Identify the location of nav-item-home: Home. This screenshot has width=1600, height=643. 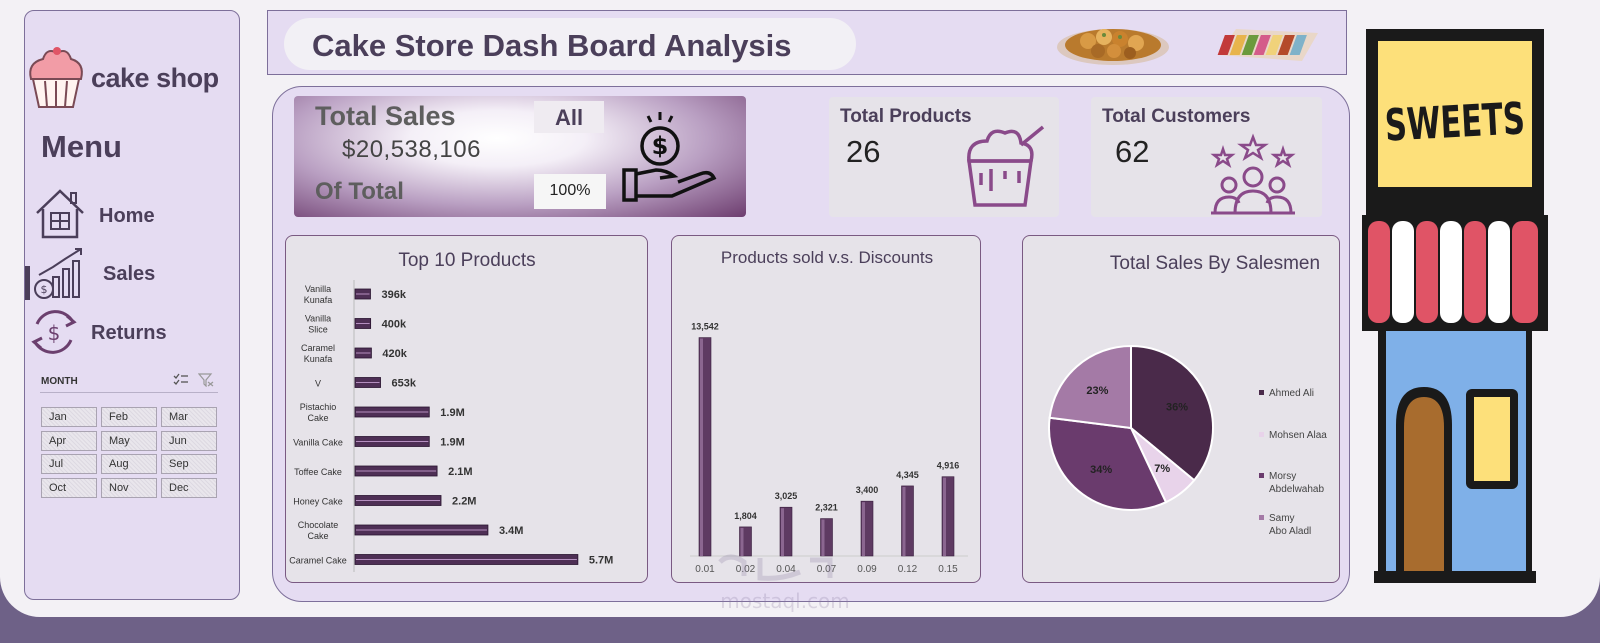
(133, 215).